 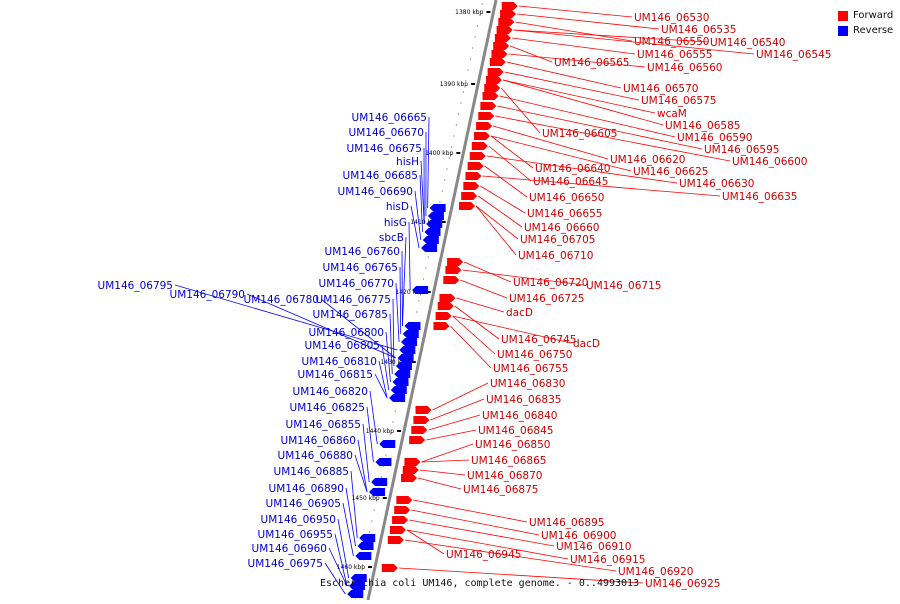 I want to click on forward-gene-label: UM146_06875, so click(x=500, y=490).